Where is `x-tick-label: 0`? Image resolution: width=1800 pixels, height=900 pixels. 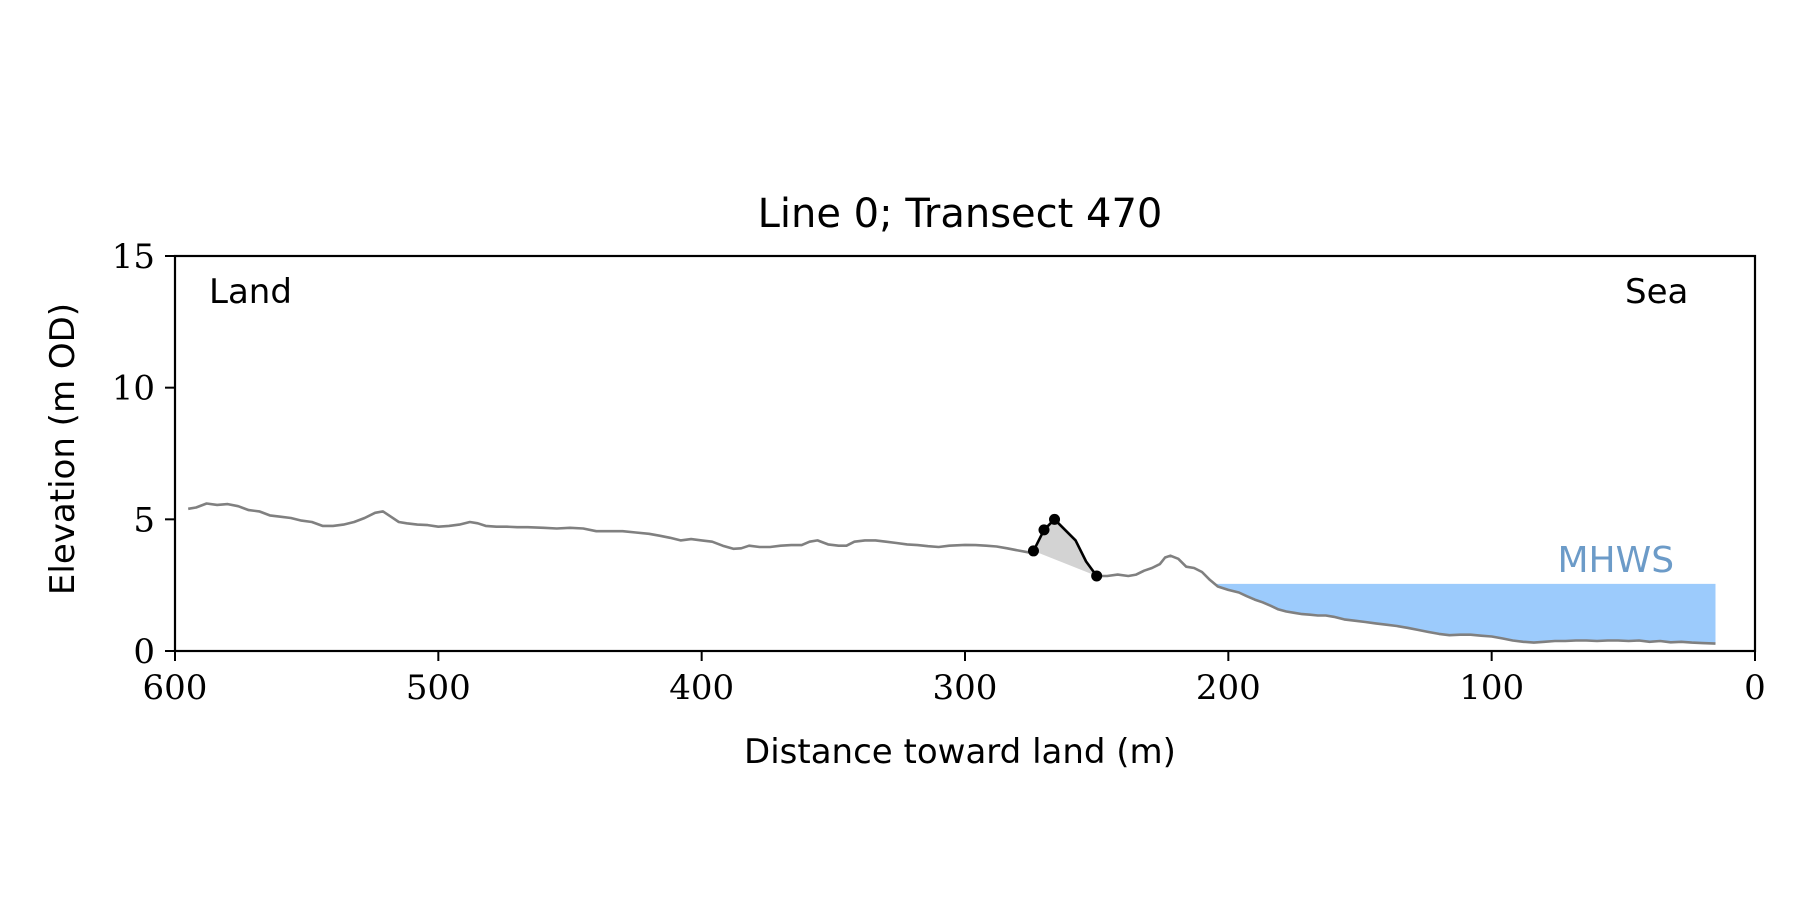 x-tick-label: 0 is located at coordinates (1755, 688).